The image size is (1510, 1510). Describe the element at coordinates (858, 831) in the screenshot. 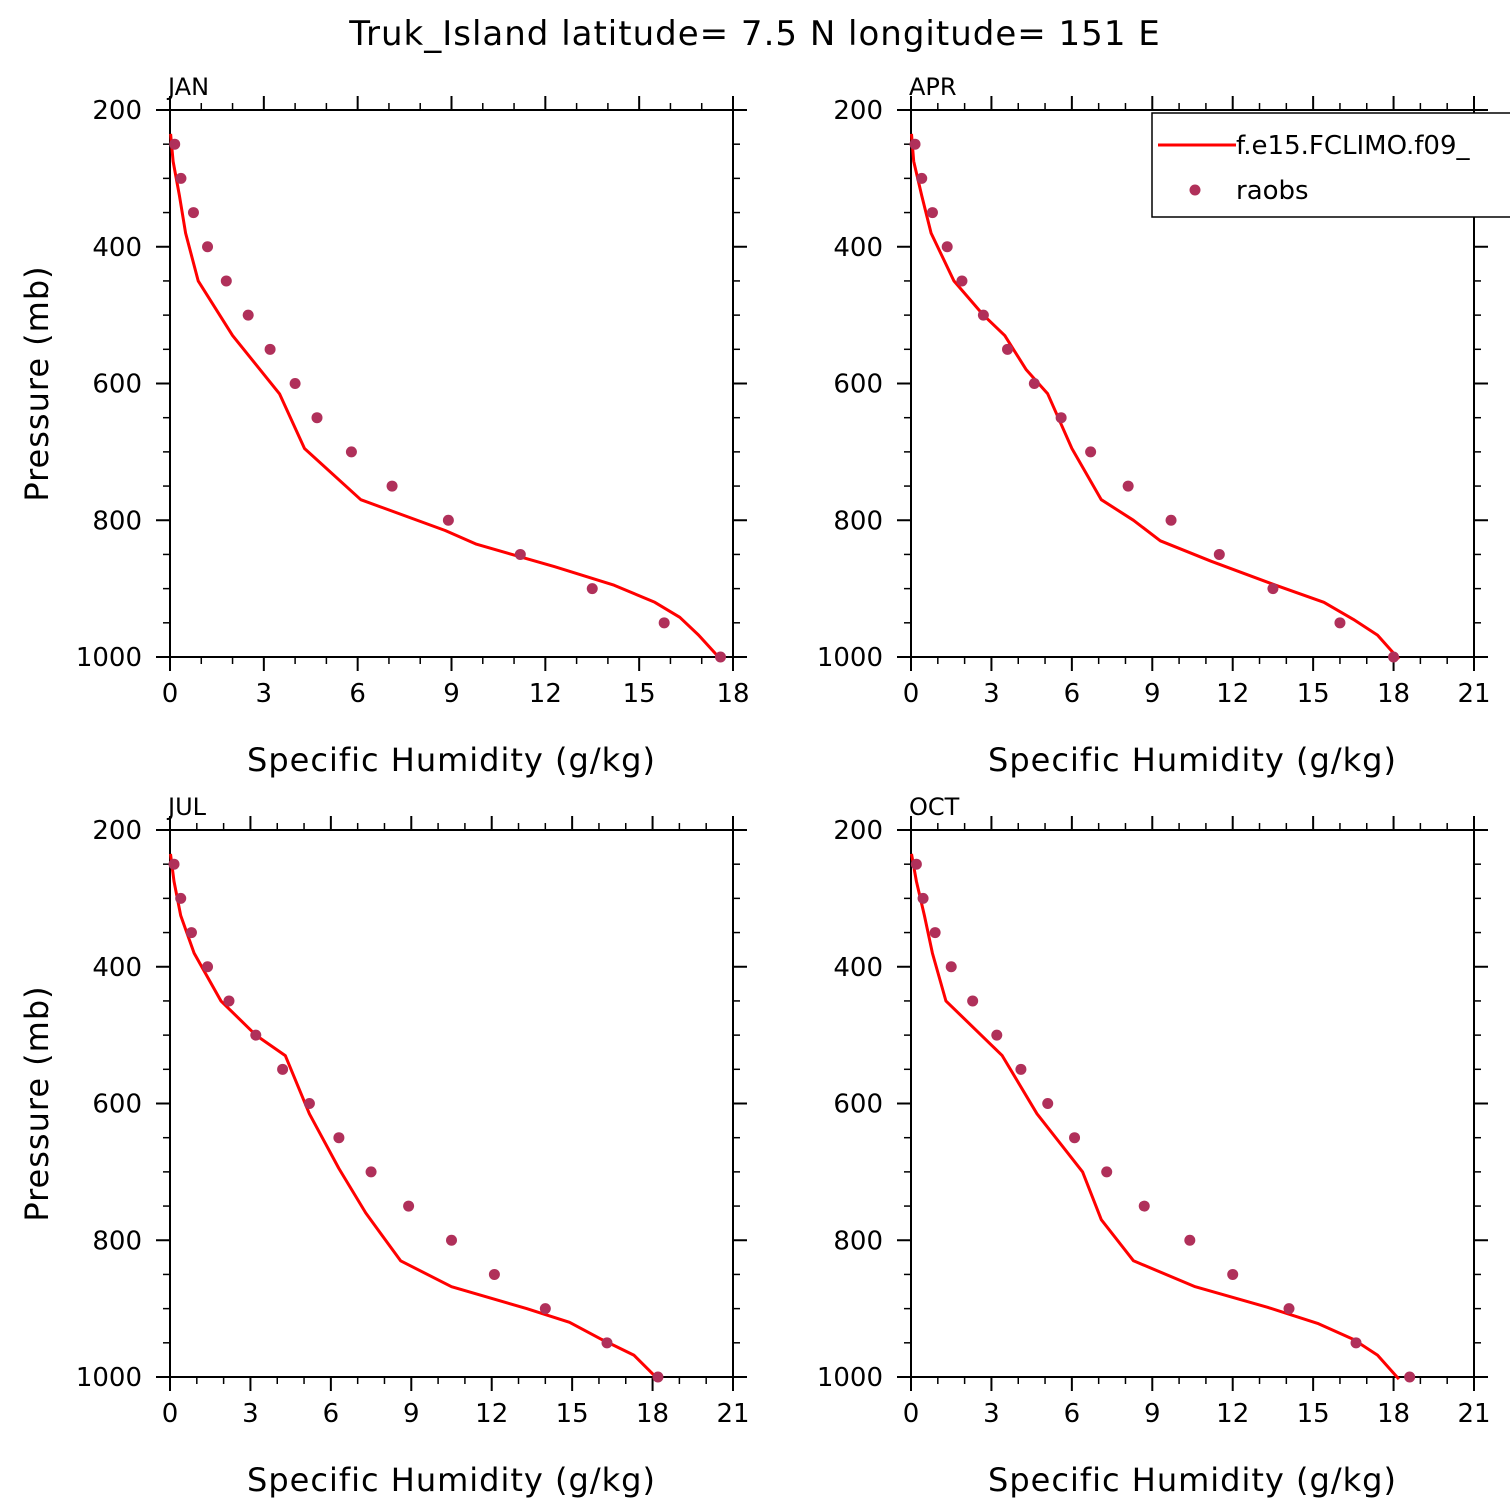

I see `y-tick-label-oct: 200` at that location.